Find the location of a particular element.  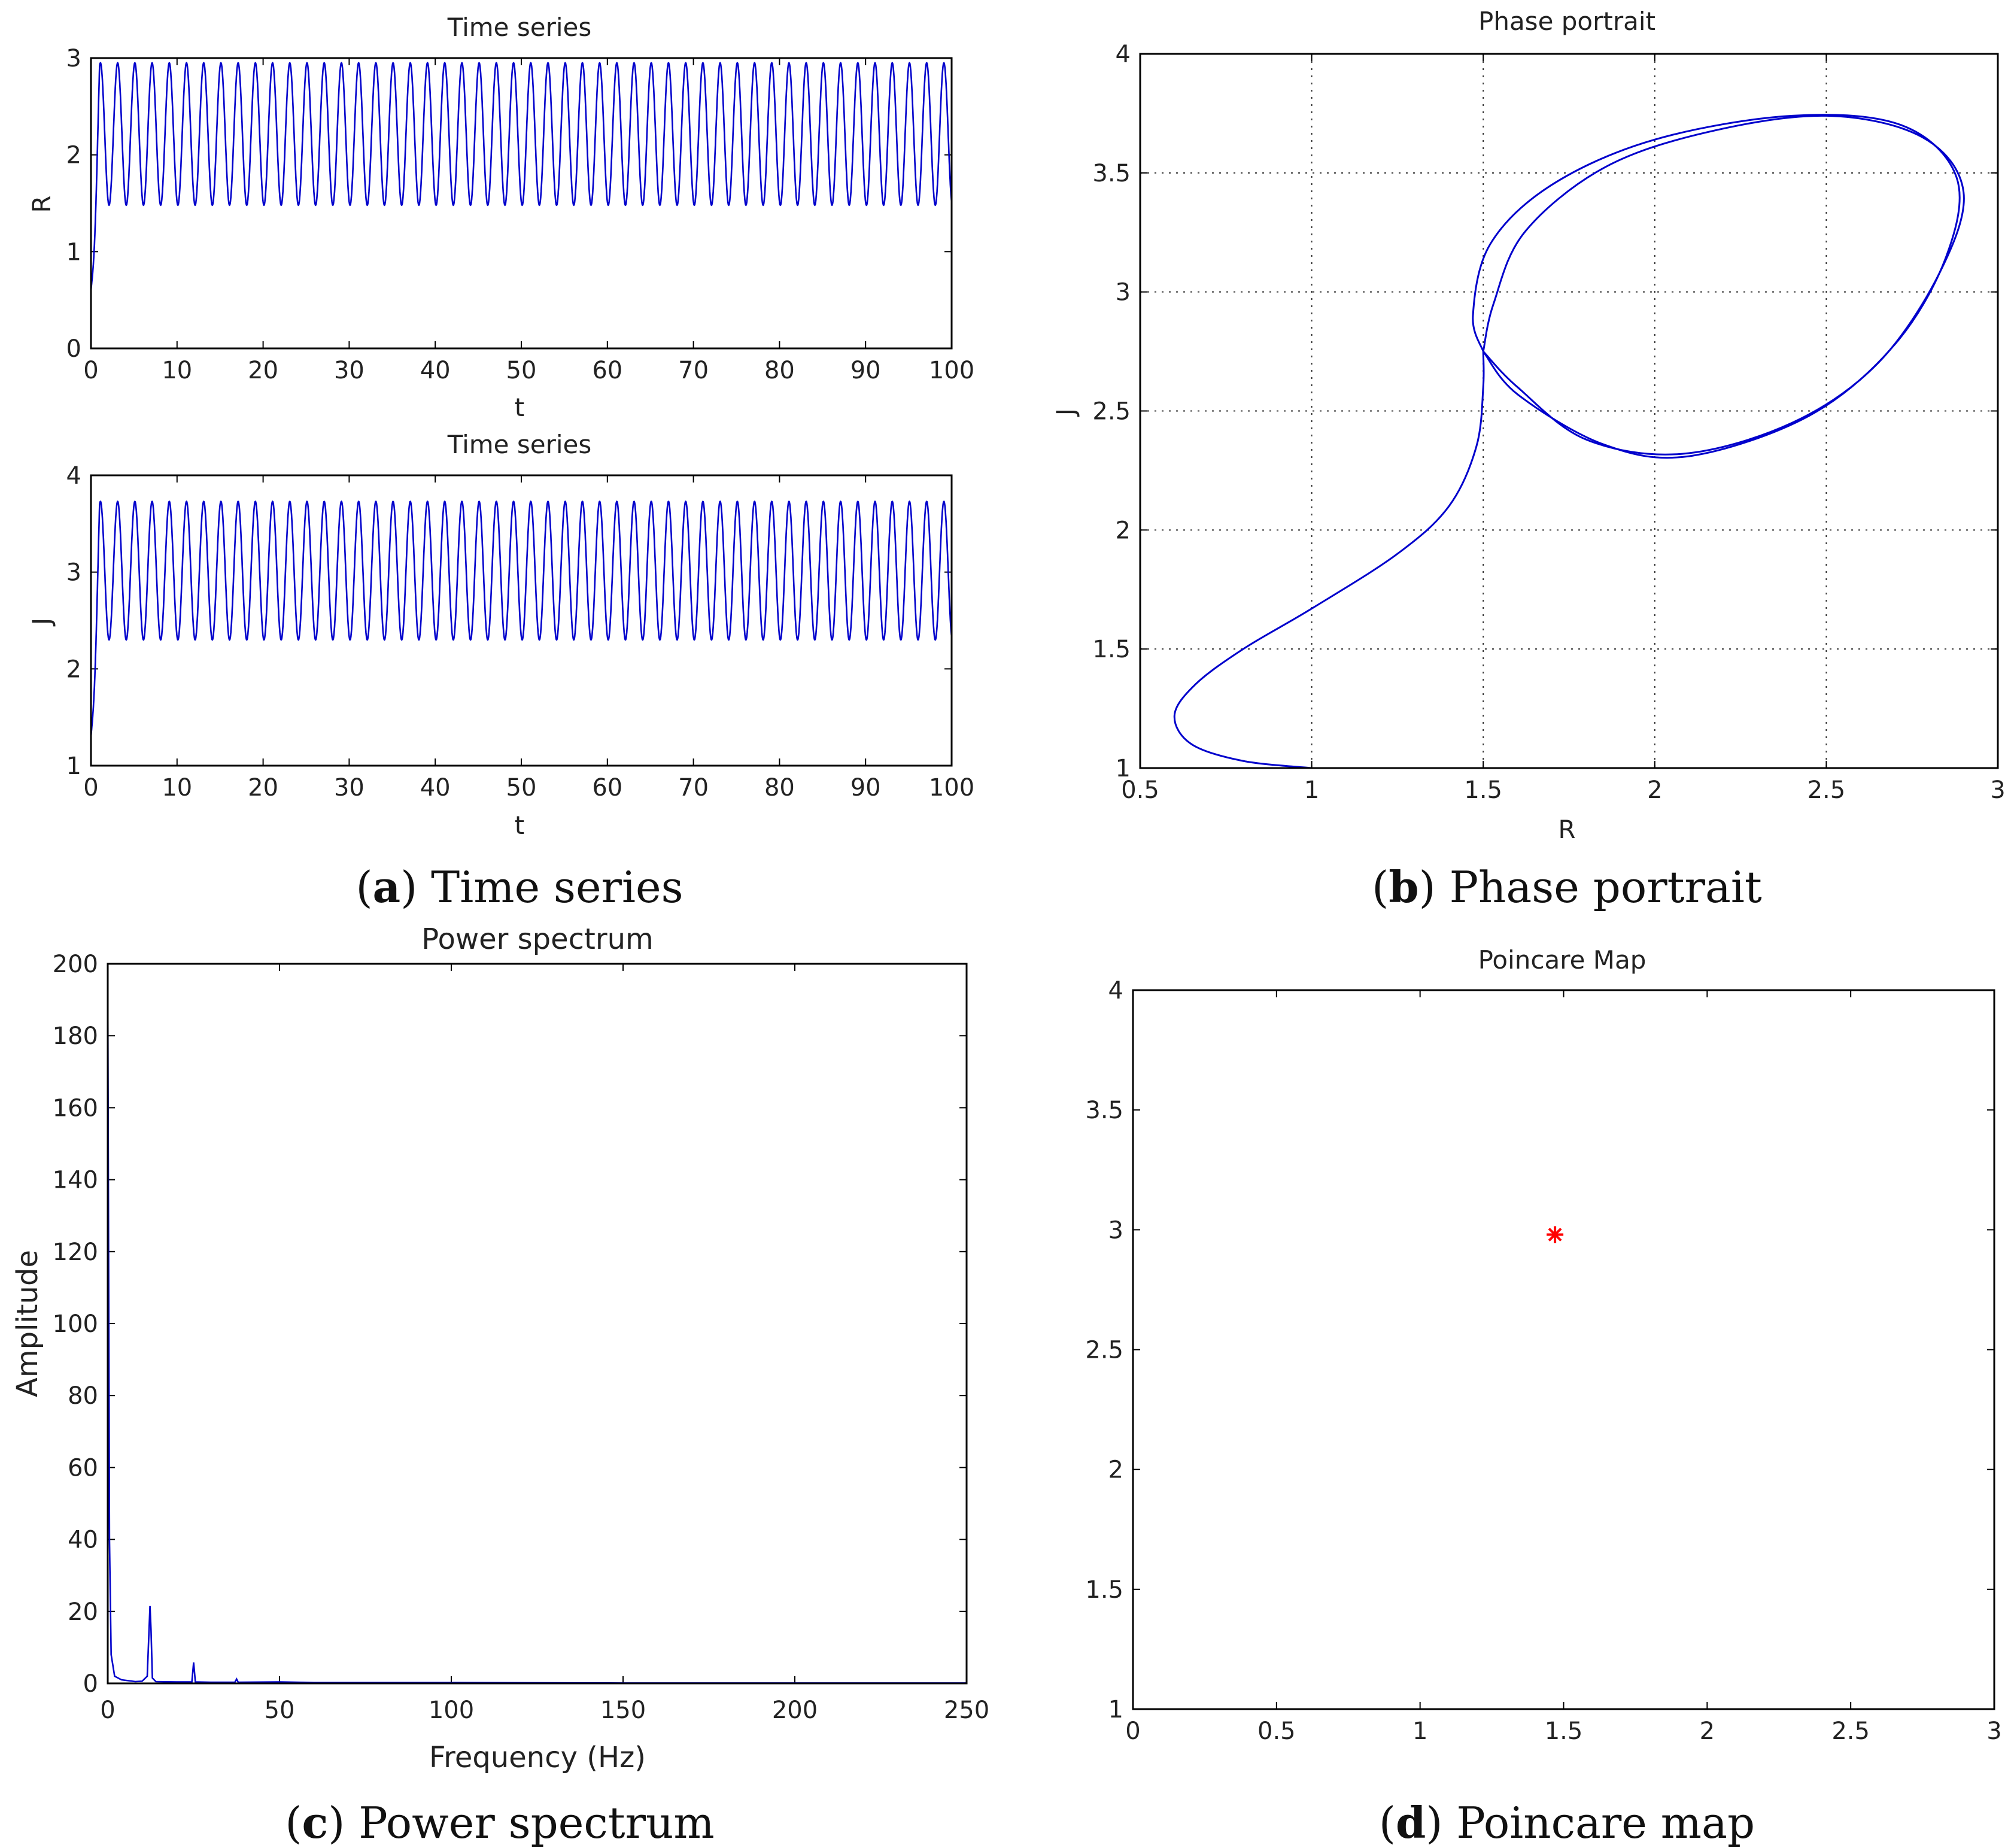

x-tick-label: 90 is located at coordinates (865, 788).